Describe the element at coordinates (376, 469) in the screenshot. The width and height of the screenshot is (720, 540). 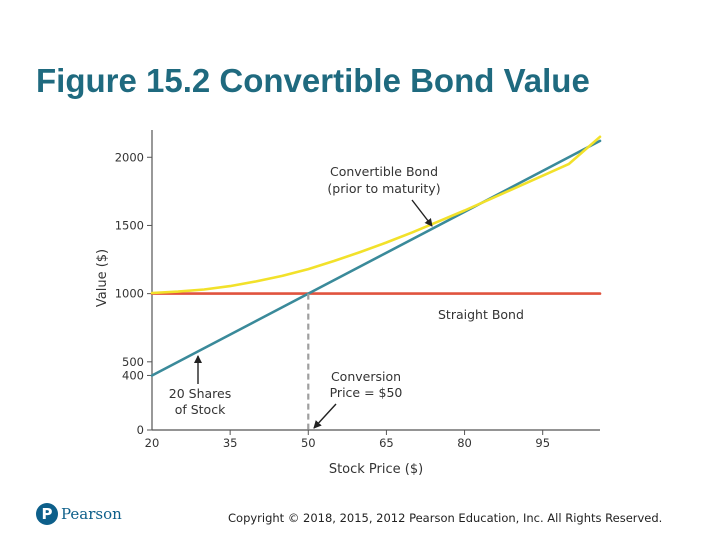
I see `x-axis-title: Stock Price ($)` at that location.